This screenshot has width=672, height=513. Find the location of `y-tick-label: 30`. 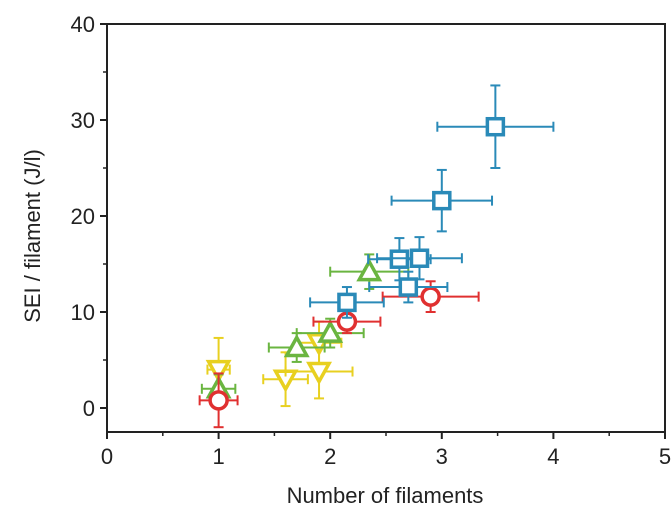

y-tick-label: 30 is located at coordinates (83, 120).